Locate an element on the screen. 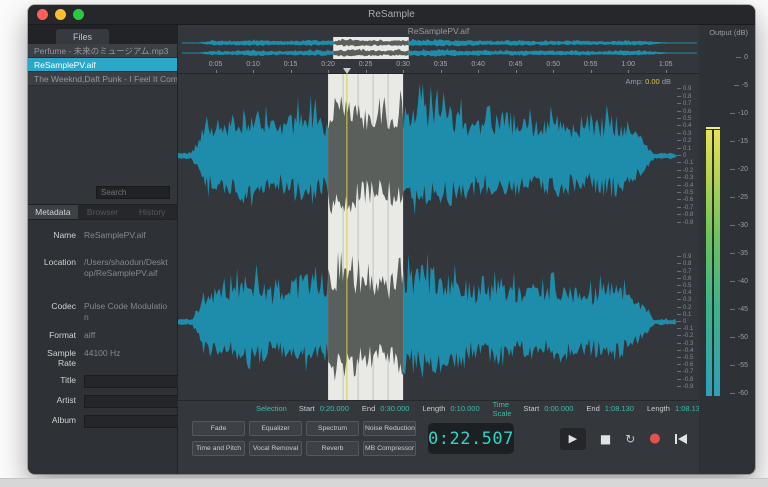 This screenshot has height=487, width=768. timescale-start-value: 0:00.000 is located at coordinates (559, 408).